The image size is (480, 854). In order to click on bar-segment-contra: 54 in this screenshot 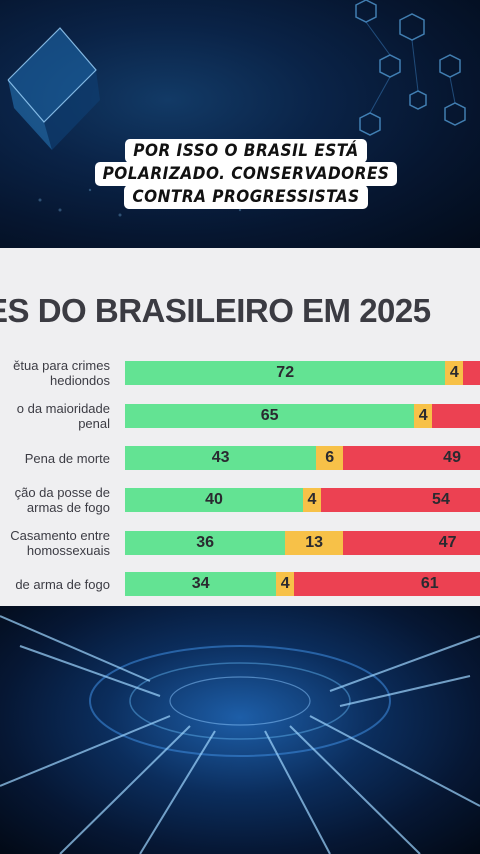, I will do `click(400, 500)`.